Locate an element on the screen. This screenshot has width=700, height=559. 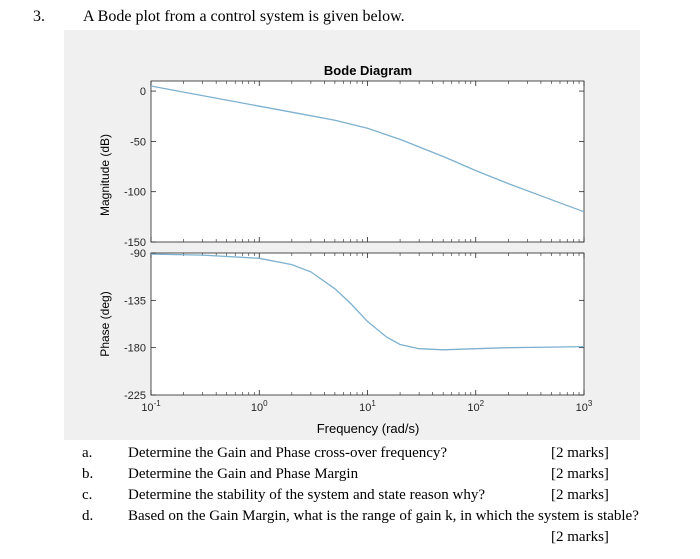
phase-ylabel: Phase (deg) is located at coordinates (105, 323).